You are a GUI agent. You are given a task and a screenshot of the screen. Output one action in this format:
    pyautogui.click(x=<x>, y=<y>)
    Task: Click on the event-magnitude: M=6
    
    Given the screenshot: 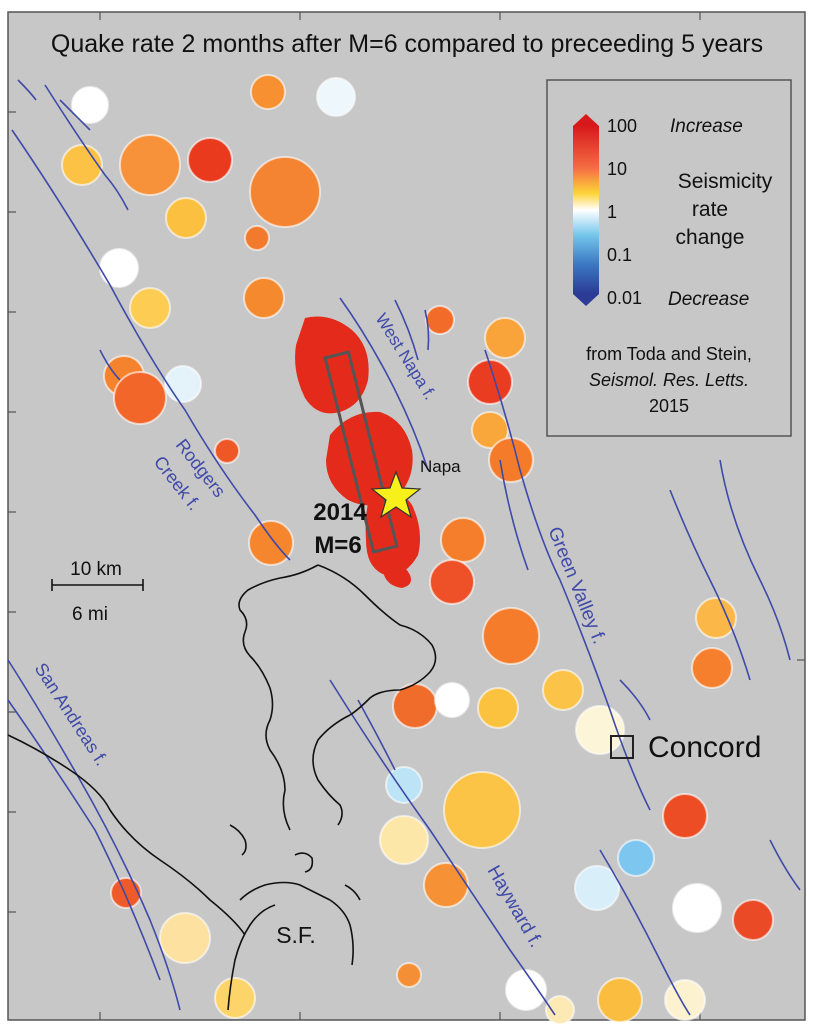 What is the action you would take?
    pyautogui.click(x=337, y=545)
    